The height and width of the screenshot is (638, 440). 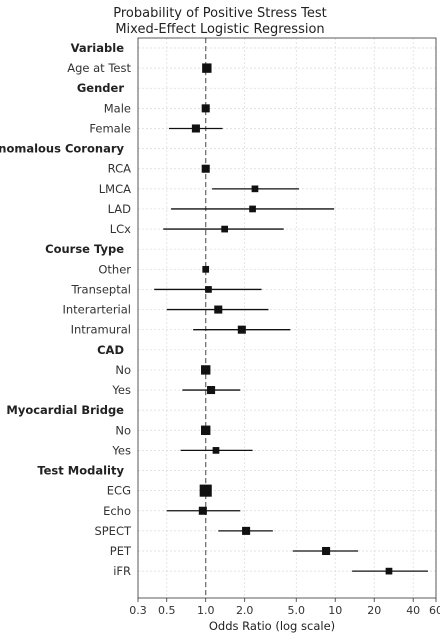 What do you see at coordinates (121, 551) in the screenshot?
I see `row-label: PET` at bounding box center [121, 551].